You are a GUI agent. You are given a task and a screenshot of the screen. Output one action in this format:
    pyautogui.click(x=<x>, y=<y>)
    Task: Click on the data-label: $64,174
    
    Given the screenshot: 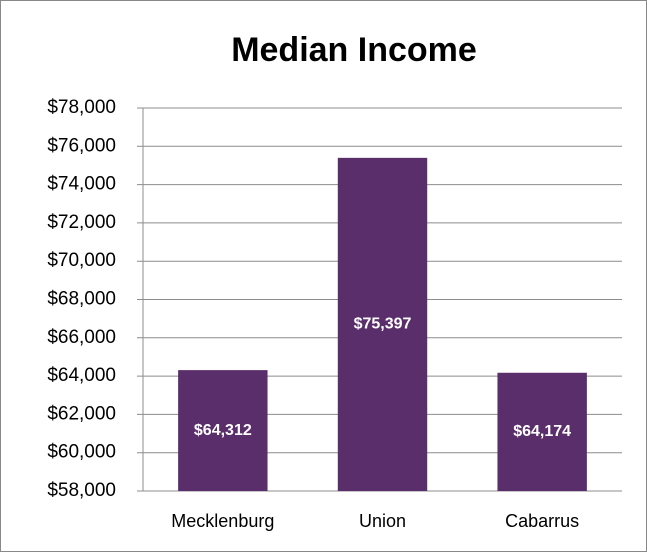 What is the action you would take?
    pyautogui.click(x=542, y=431)
    